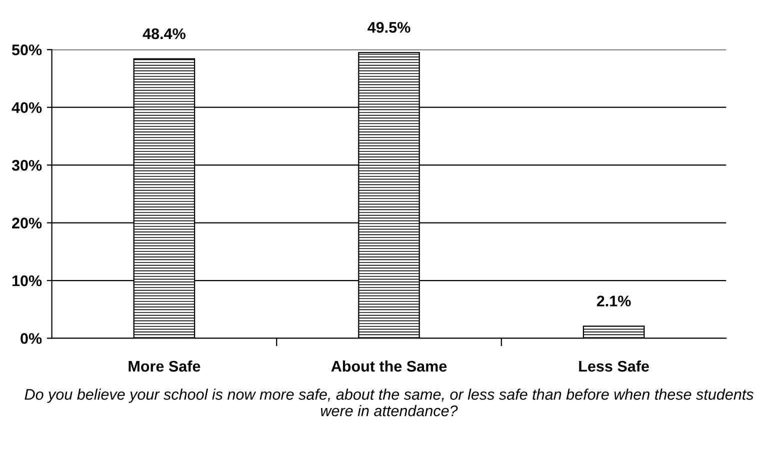 The width and height of the screenshot is (762, 451). Describe the element at coordinates (389, 27) in the screenshot. I see `data-label: 49.5%` at that location.